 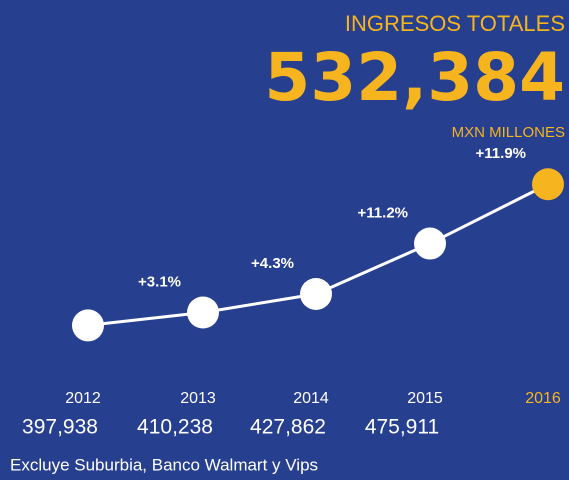 What do you see at coordinates (164, 464) in the screenshot?
I see `note: Excluye Suburbia, Banco Walmart y Vips` at bounding box center [164, 464].